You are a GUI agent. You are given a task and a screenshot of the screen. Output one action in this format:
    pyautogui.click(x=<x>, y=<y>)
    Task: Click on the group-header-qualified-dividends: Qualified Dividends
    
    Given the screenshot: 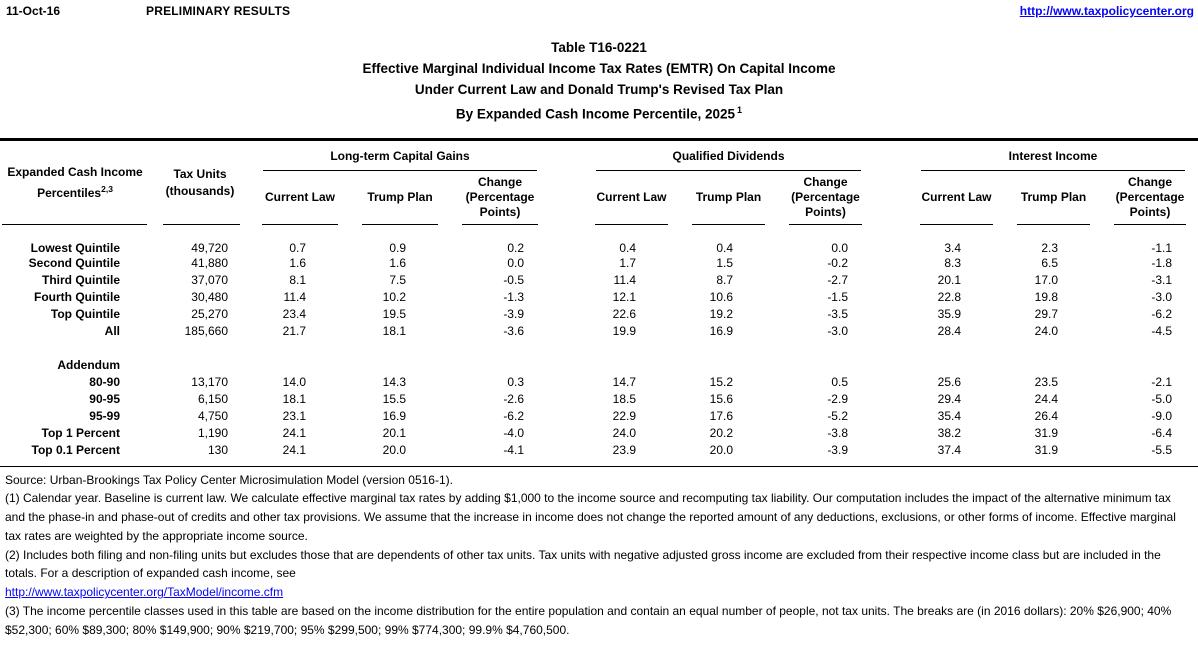 What is the action you would take?
    pyautogui.click(x=728, y=156)
    